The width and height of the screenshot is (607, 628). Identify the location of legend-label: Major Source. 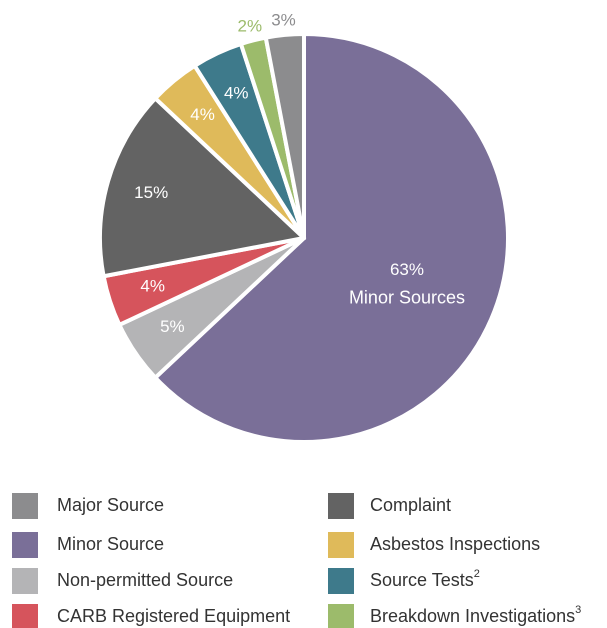
(110, 505).